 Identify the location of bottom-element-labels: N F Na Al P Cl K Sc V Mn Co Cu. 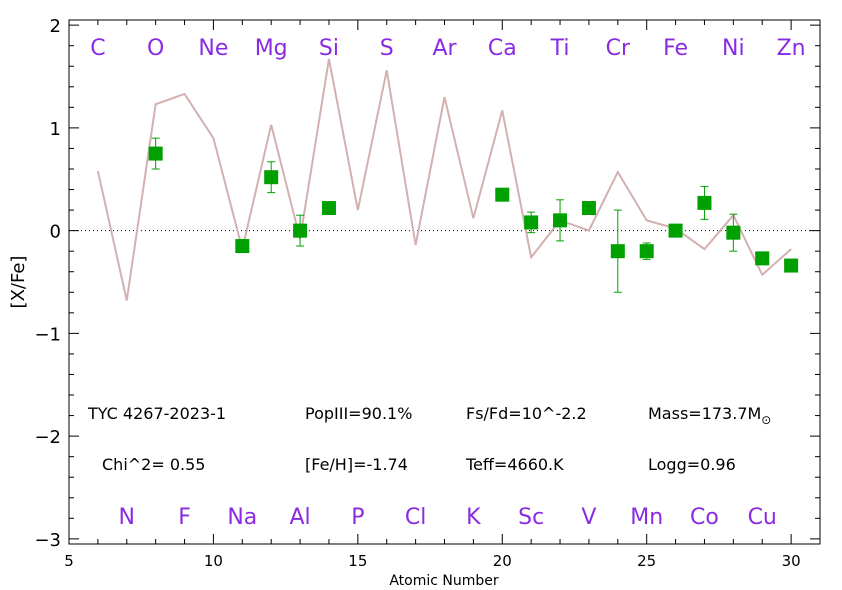
(448, 517).